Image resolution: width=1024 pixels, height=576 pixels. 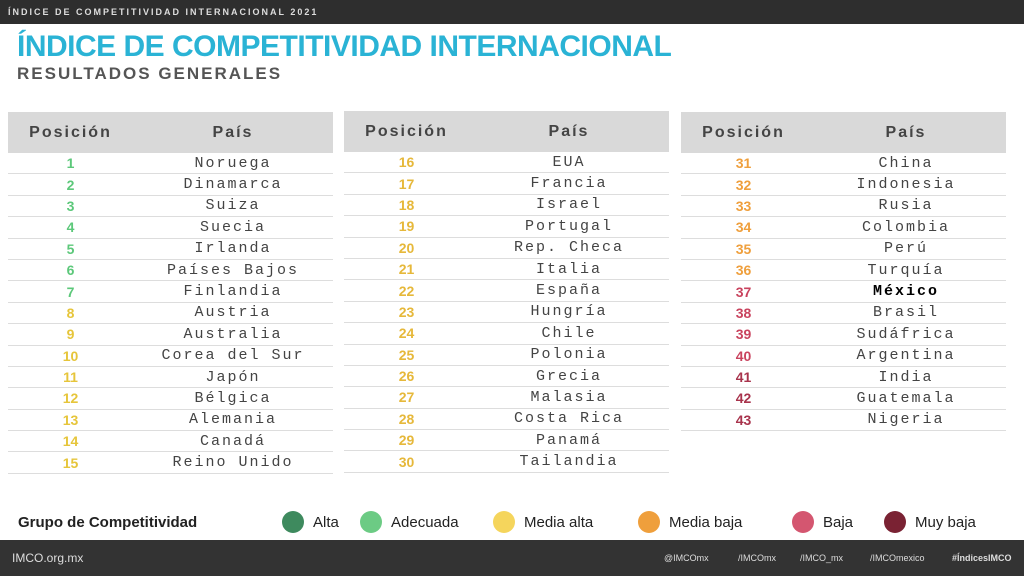 I want to click on table-row: 7 Finlandia, so click(x=170, y=292).